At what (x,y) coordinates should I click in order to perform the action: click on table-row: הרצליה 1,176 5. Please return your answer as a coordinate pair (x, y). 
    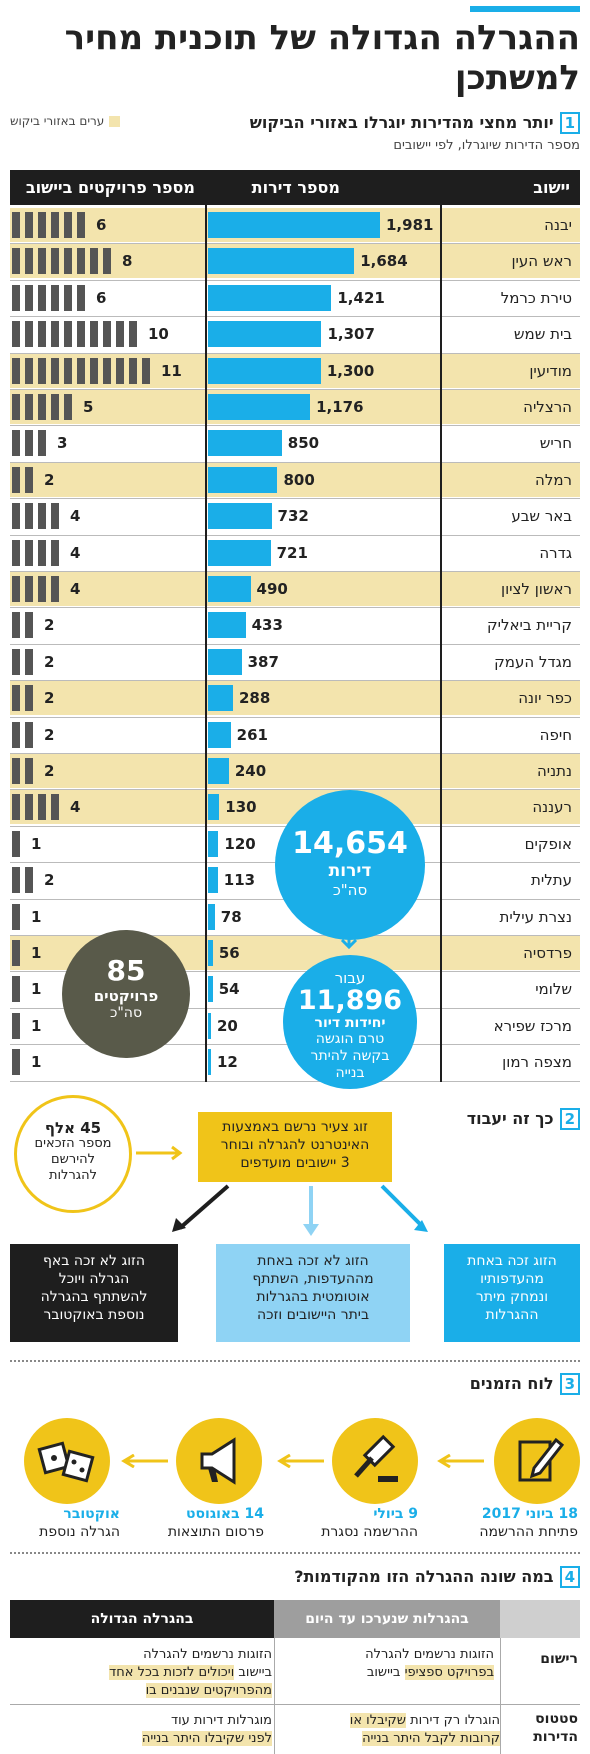
    Looking at the image, I should click on (295, 407).